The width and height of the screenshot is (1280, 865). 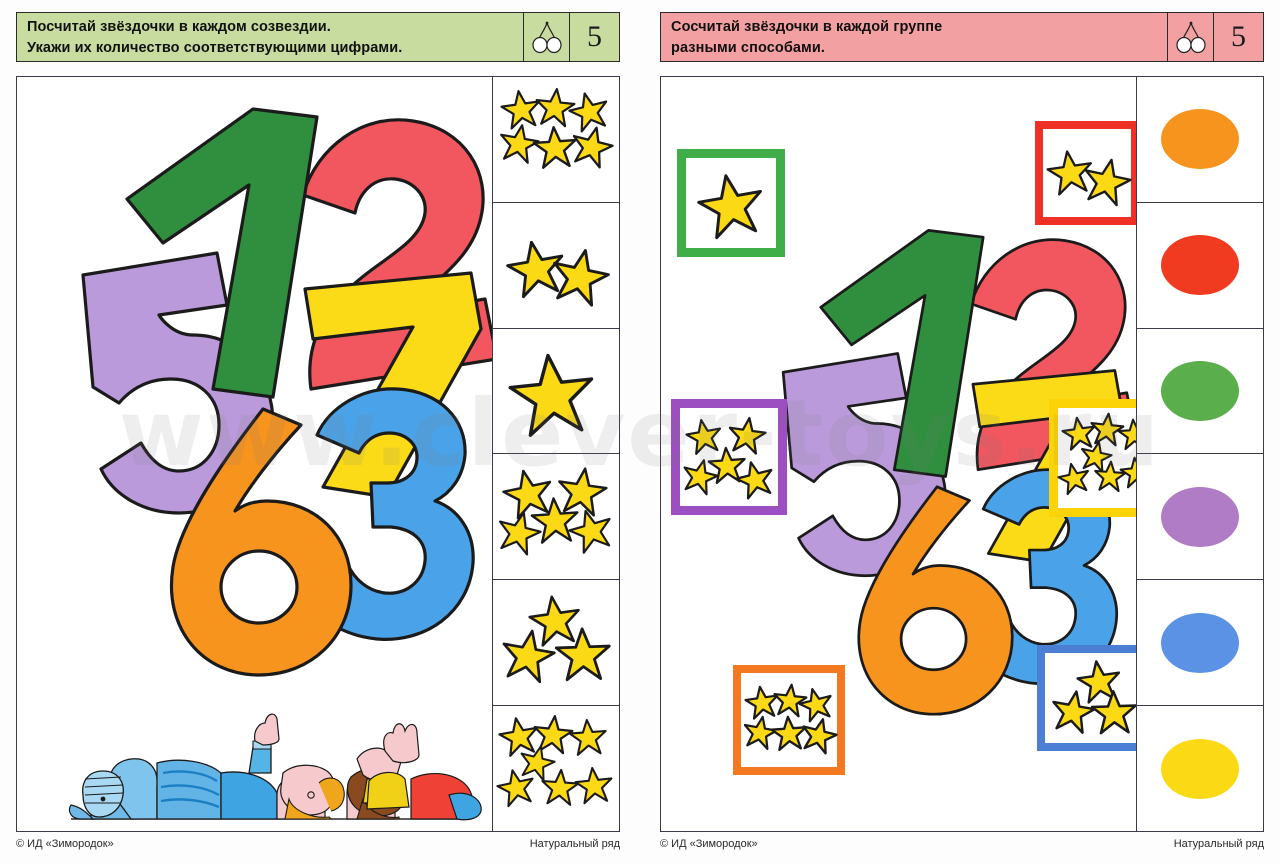 I want to click on banner-right-number: 5, so click(x=1238, y=37).